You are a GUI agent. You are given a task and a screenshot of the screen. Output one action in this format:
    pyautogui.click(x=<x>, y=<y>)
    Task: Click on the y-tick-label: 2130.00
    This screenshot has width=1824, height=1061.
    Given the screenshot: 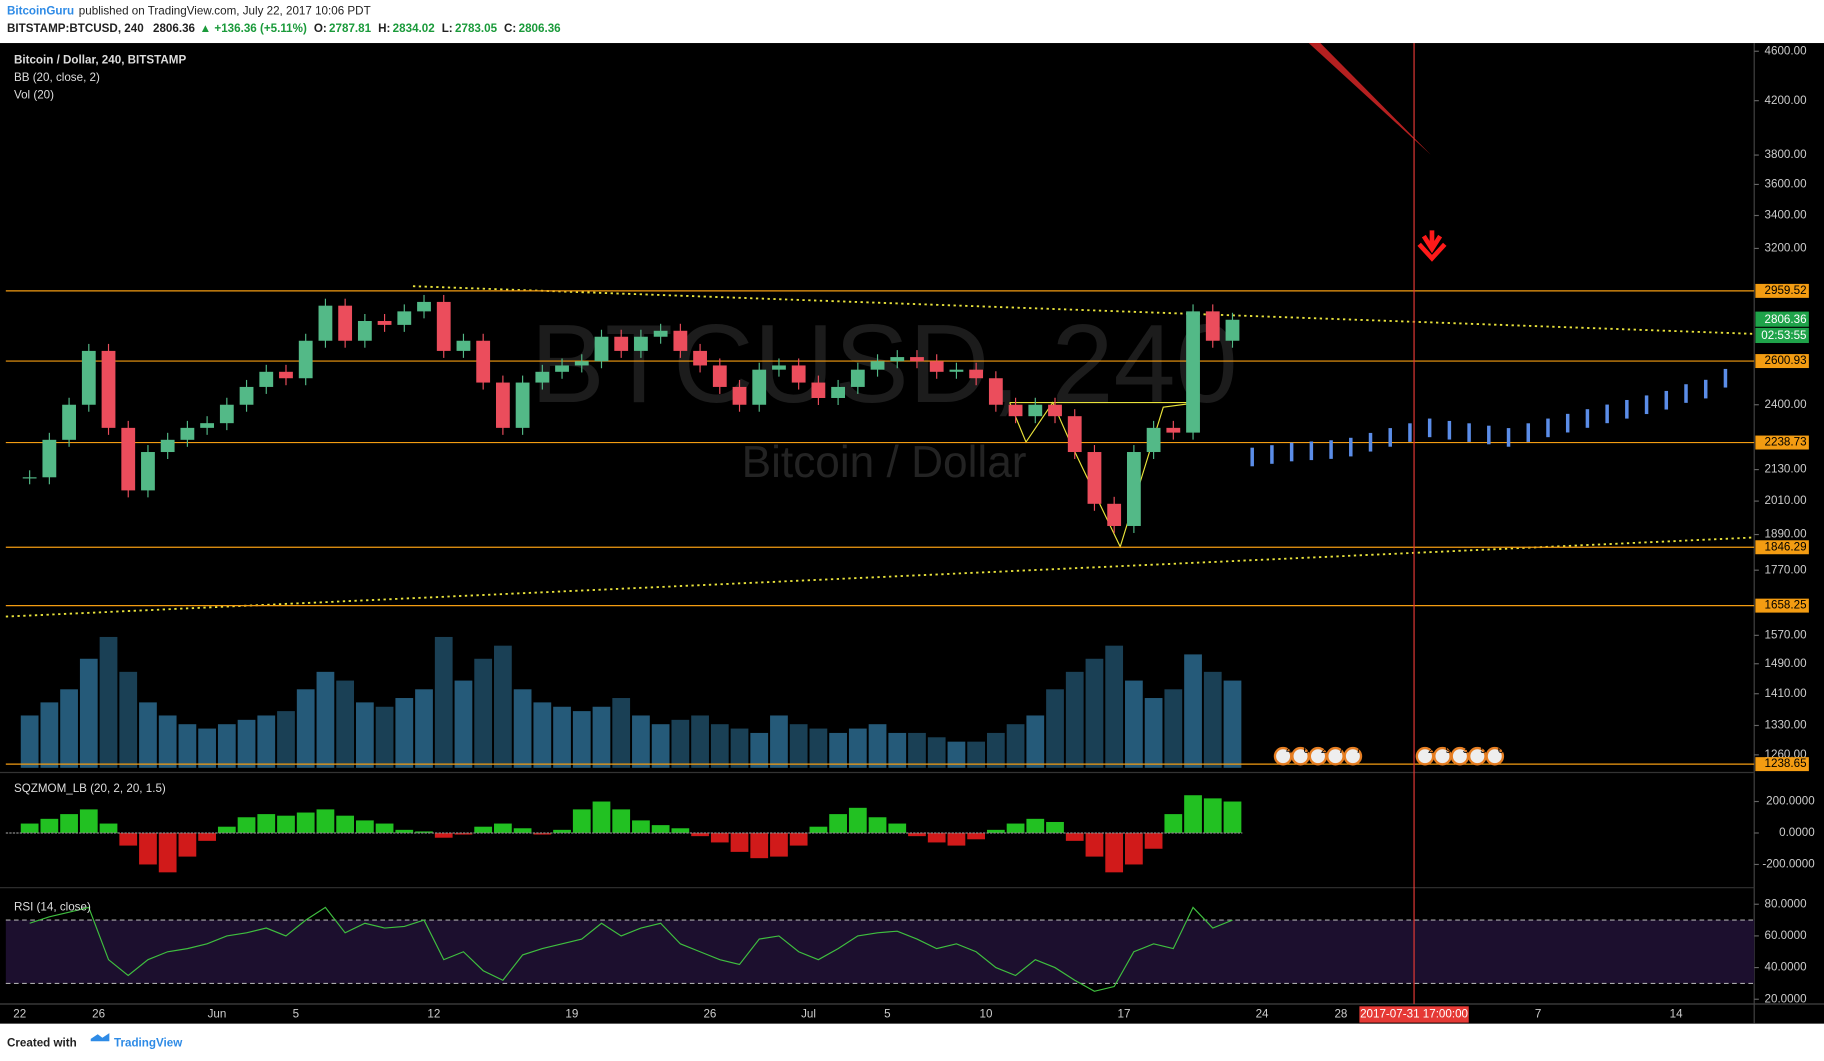 What is the action you would take?
    pyautogui.click(x=1786, y=469)
    